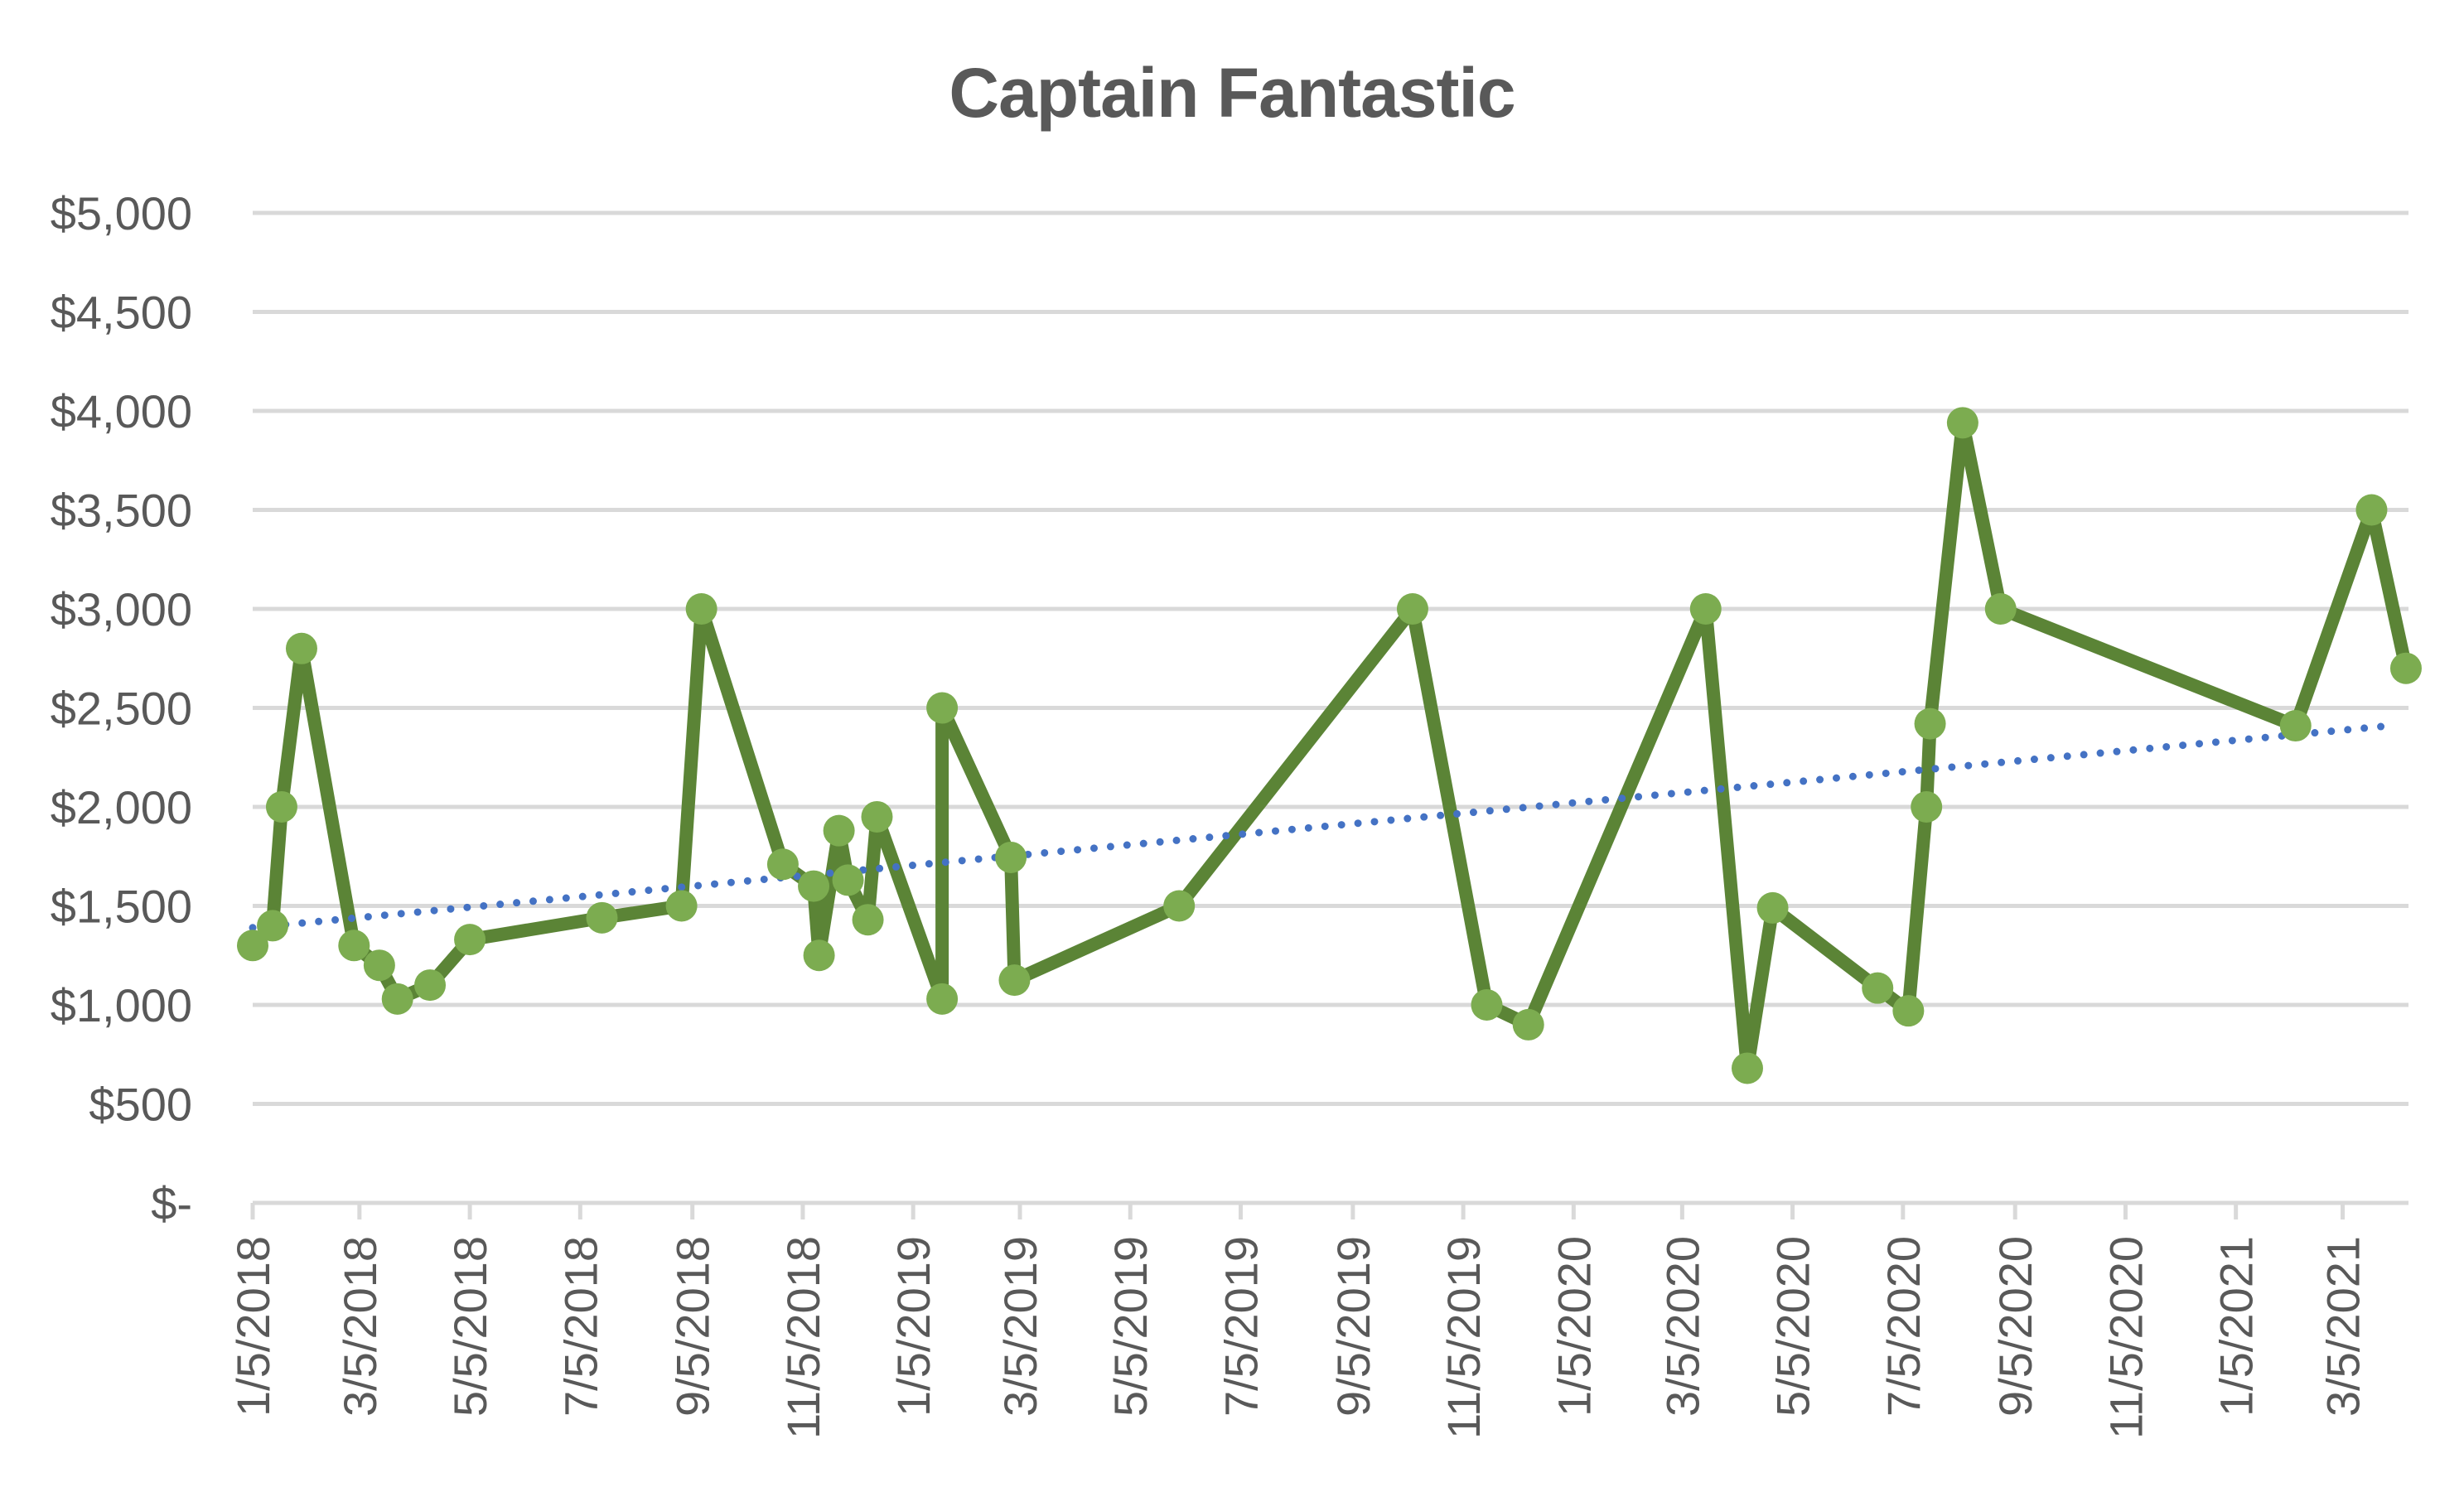 The width and height of the screenshot is (2464, 1497). I want to click on x-tick-label: 3/5/2019, so click(1020, 1326).